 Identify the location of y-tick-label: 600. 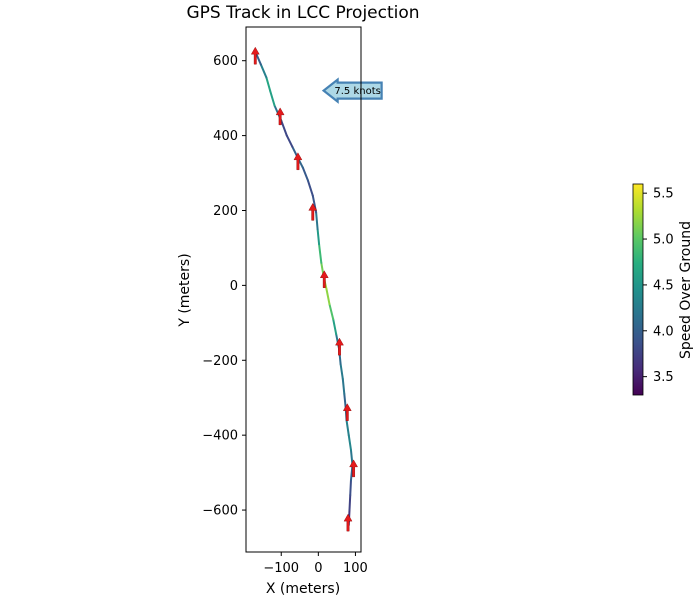
(225, 61).